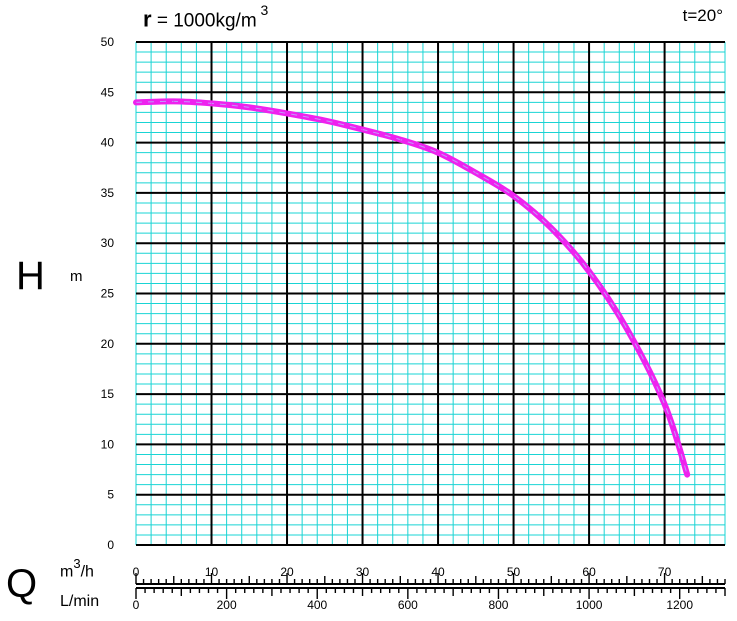 Image resolution: width=737 pixels, height=621 pixels. What do you see at coordinates (108, 243) in the screenshot?
I see `y-tick-label: 30` at bounding box center [108, 243].